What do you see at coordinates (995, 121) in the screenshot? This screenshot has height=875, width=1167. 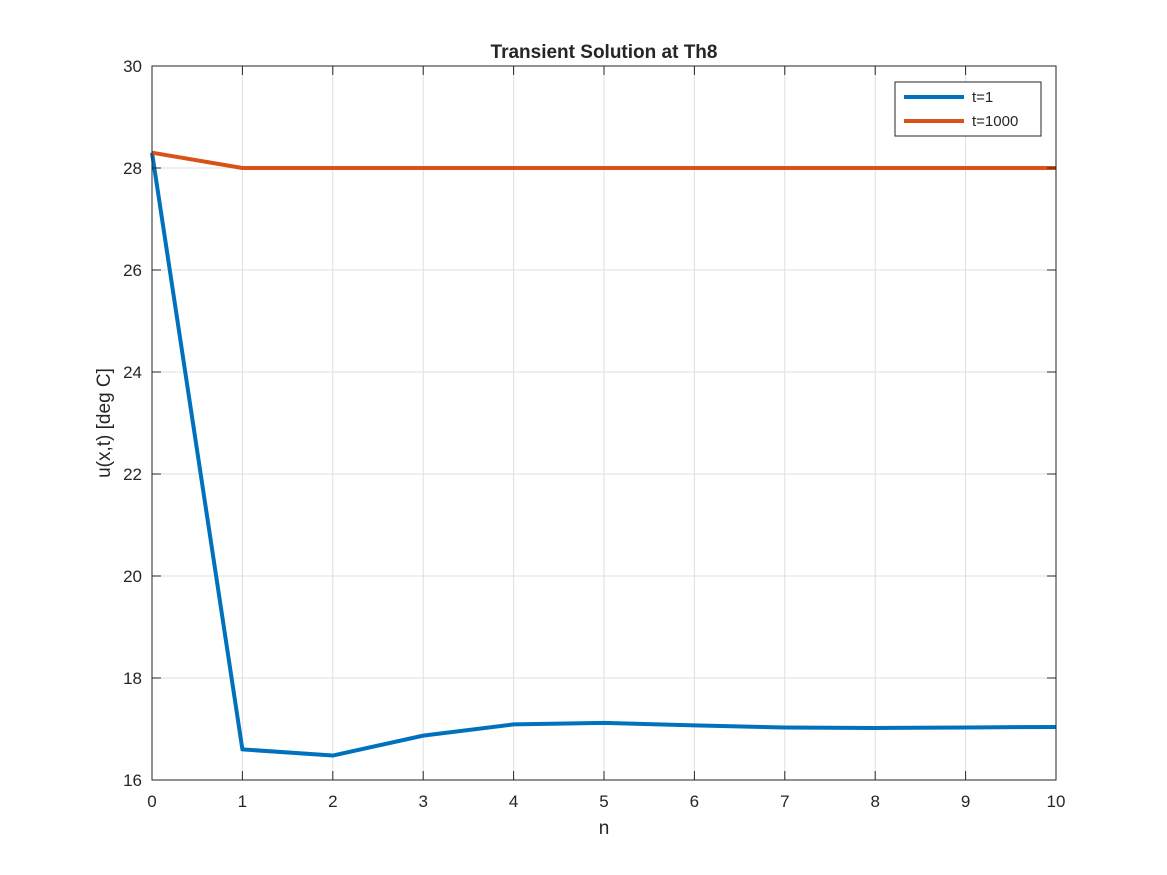 I see `legend-label-t1000: t=1000` at bounding box center [995, 121].